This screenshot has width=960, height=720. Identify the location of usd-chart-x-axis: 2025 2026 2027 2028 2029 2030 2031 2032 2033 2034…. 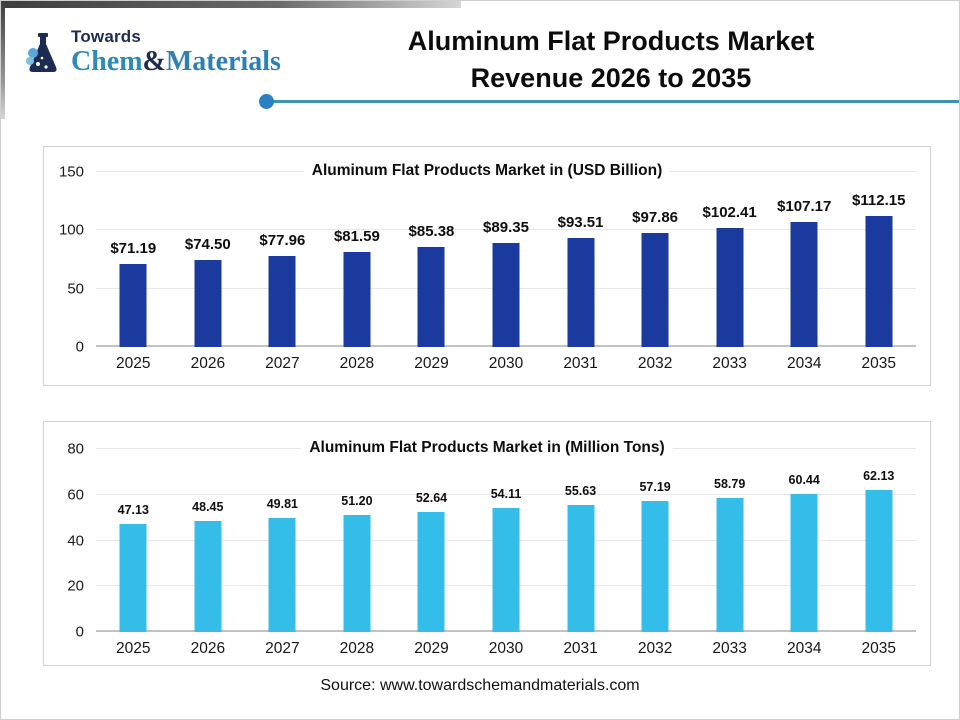
(506, 364).